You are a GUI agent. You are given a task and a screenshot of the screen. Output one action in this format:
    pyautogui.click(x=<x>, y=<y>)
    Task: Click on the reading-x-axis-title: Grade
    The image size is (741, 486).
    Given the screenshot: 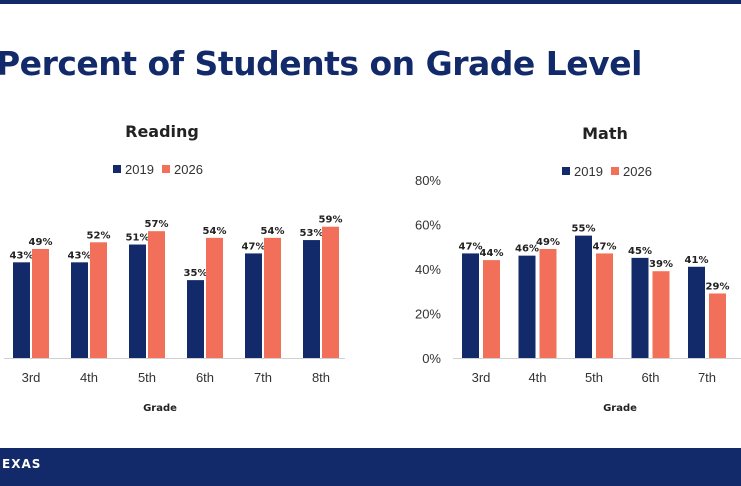 What is the action you would take?
    pyautogui.click(x=160, y=408)
    